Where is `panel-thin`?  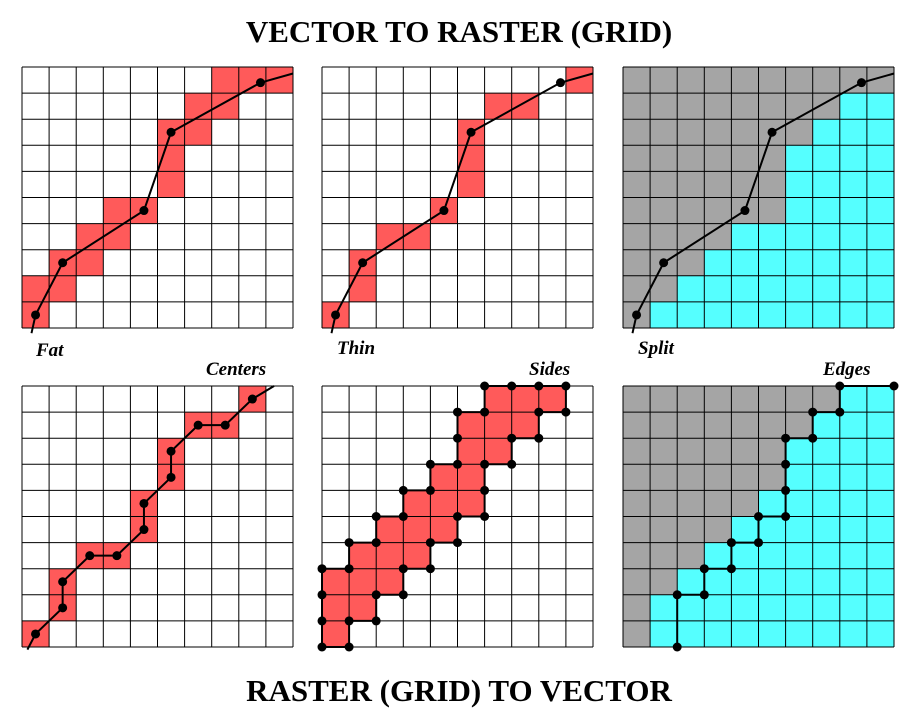
panel-thin is located at coordinates (457, 200).